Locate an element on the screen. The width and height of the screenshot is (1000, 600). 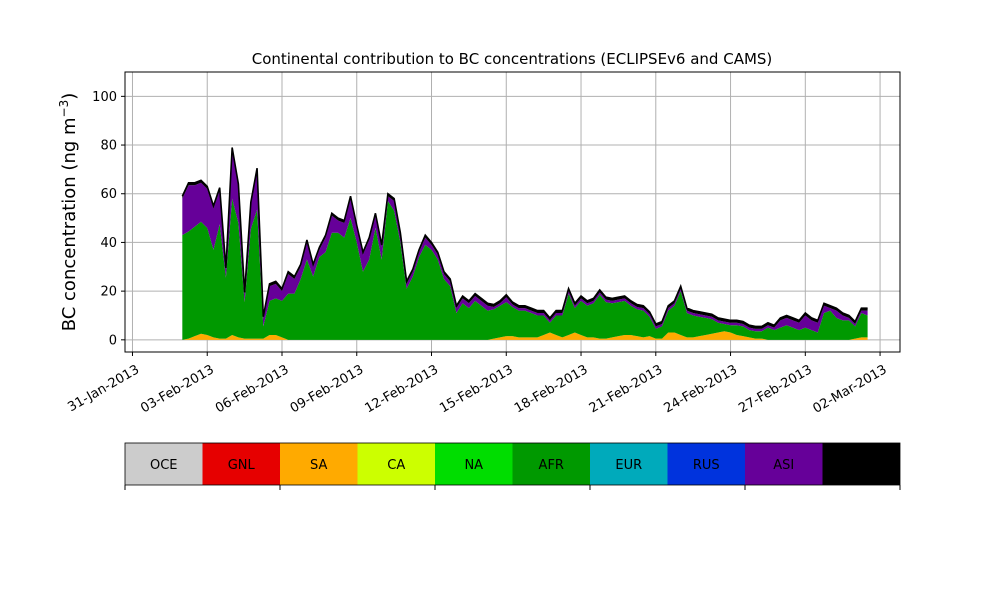
legend-label-eur: EUR is located at coordinates (628, 465).